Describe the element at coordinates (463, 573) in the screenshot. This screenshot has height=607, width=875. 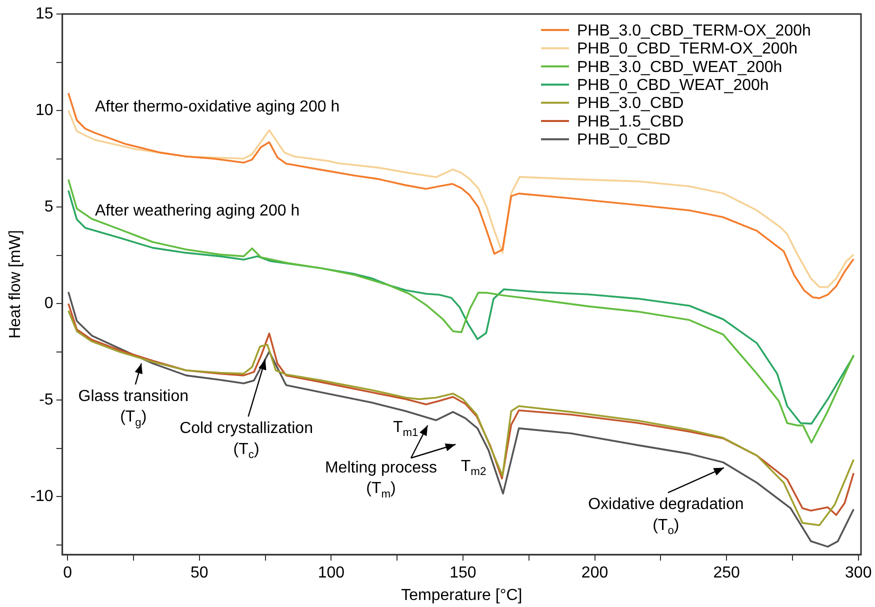
I see `x-tick-label: 150` at that location.